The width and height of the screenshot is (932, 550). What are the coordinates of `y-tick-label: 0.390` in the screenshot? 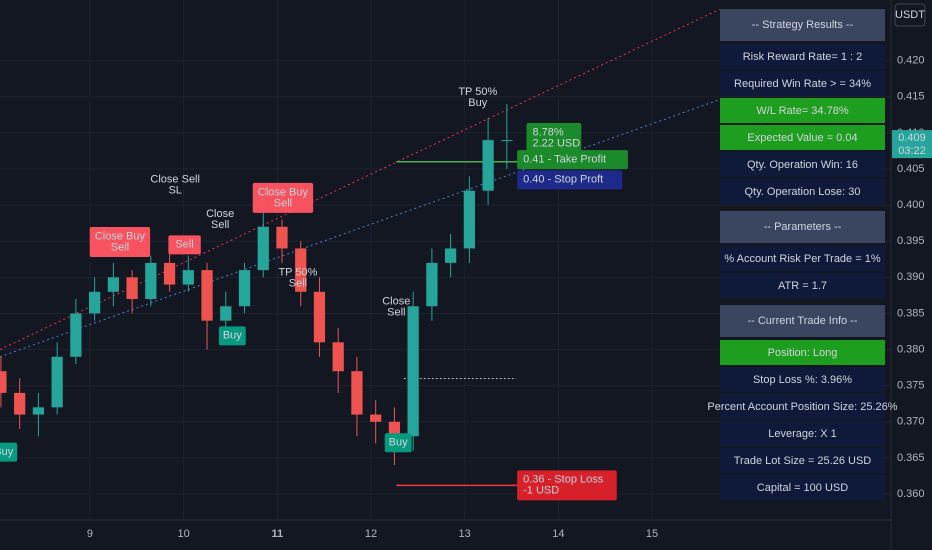 It's located at (911, 277).